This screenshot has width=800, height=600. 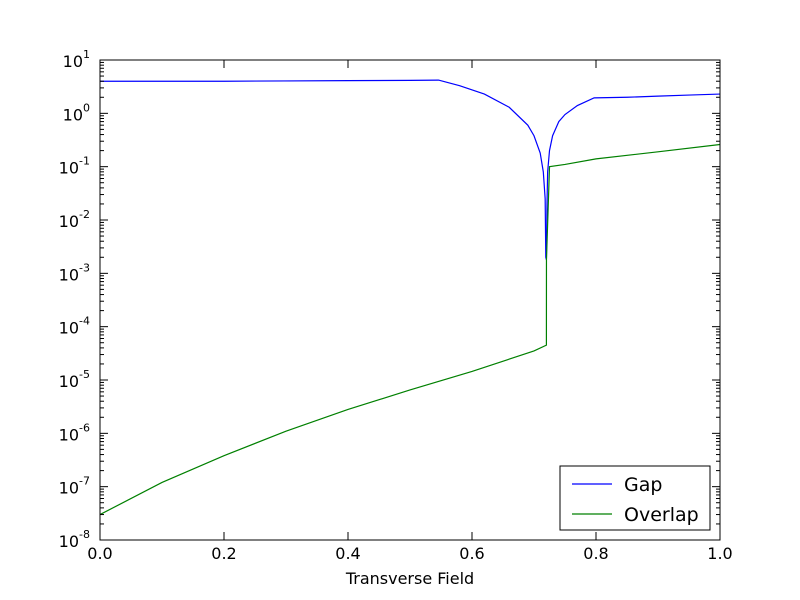 I want to click on x-tick-label: 0.8, so click(x=595, y=553).